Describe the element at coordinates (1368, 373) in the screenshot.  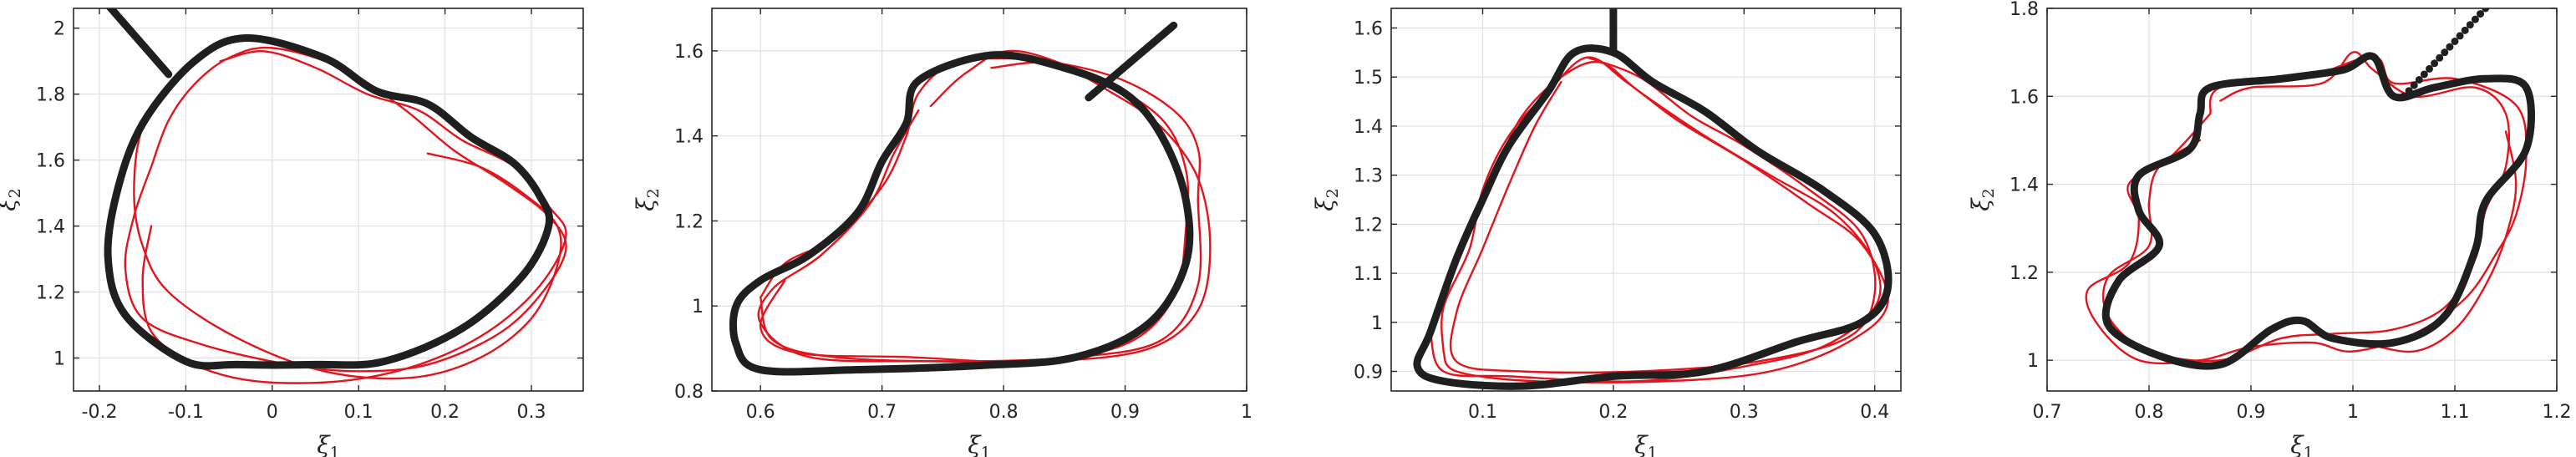
I see `y-tick-label: 0.9` at that location.